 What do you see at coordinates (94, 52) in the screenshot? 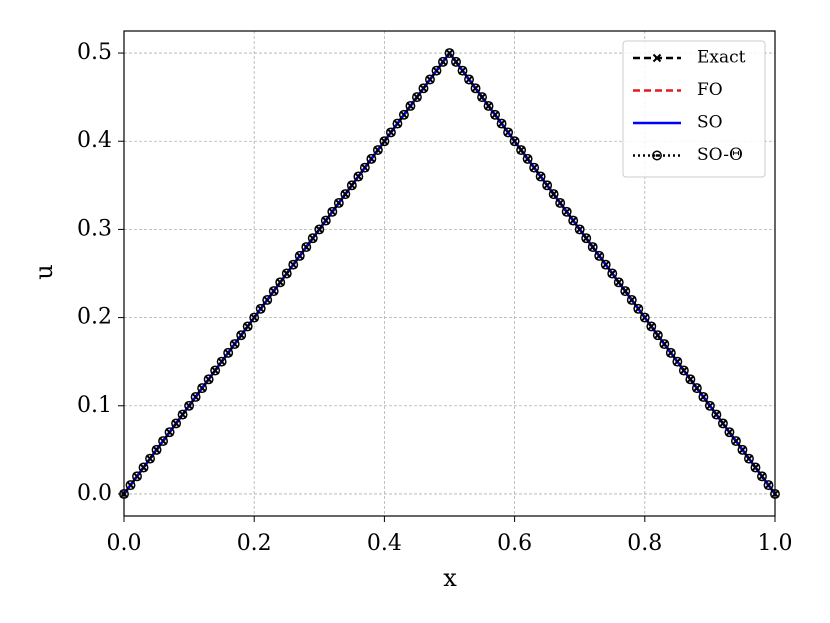
I see `y-tick-label: 0.5` at bounding box center [94, 52].